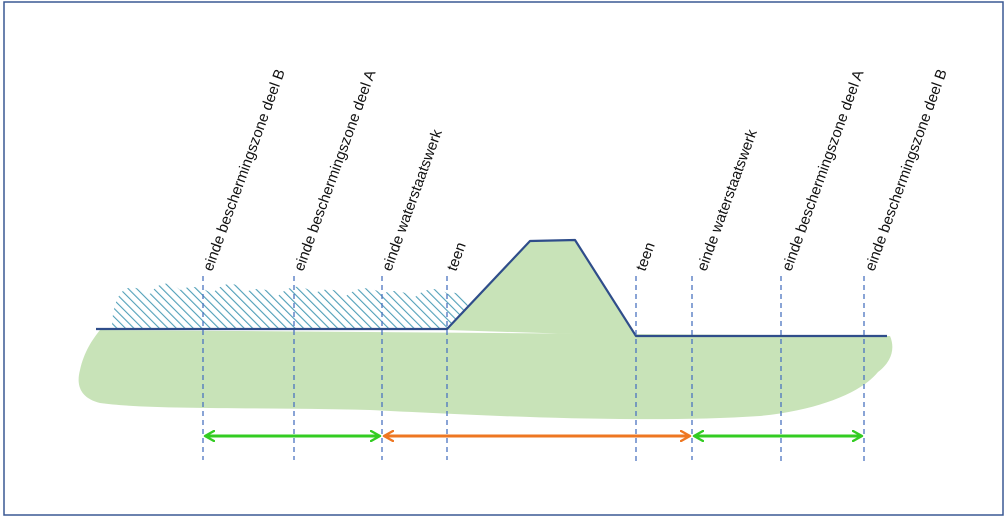  Describe the element at coordinates (541, 288) in the screenshot. I see `dike-body` at that location.